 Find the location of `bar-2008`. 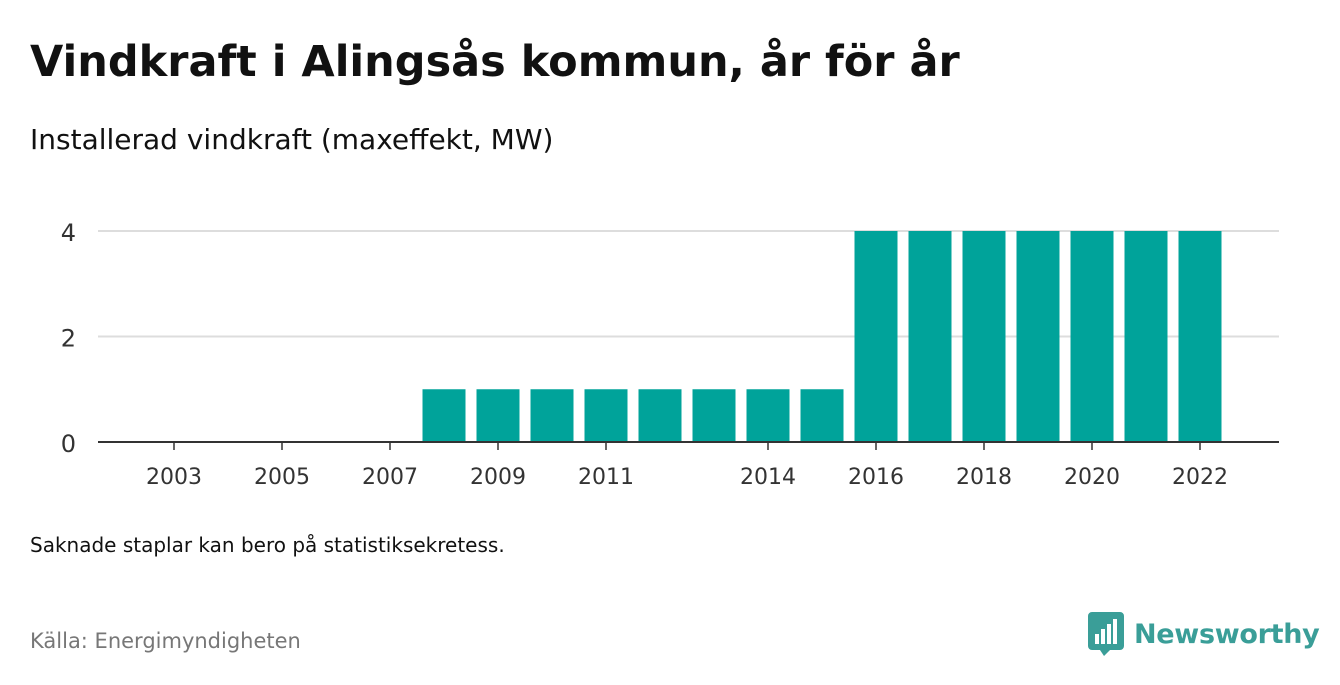

bar-2008 is located at coordinates (444, 415).